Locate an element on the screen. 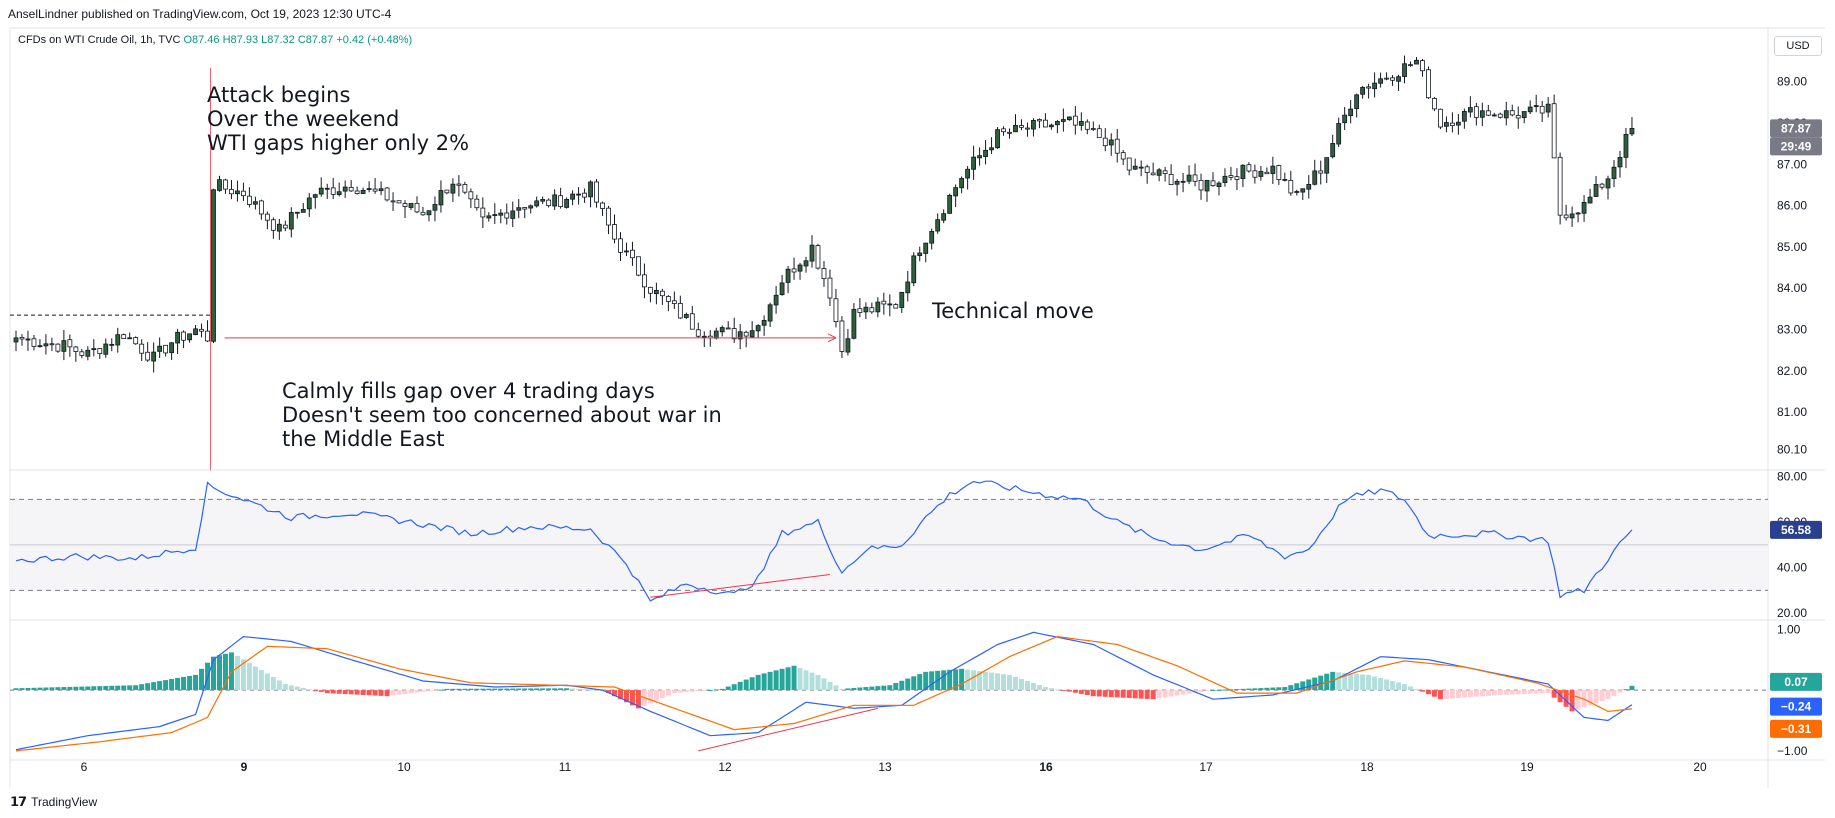 This screenshot has height=818, width=1835. macd-value-label-bg is located at coordinates (1796, 706).